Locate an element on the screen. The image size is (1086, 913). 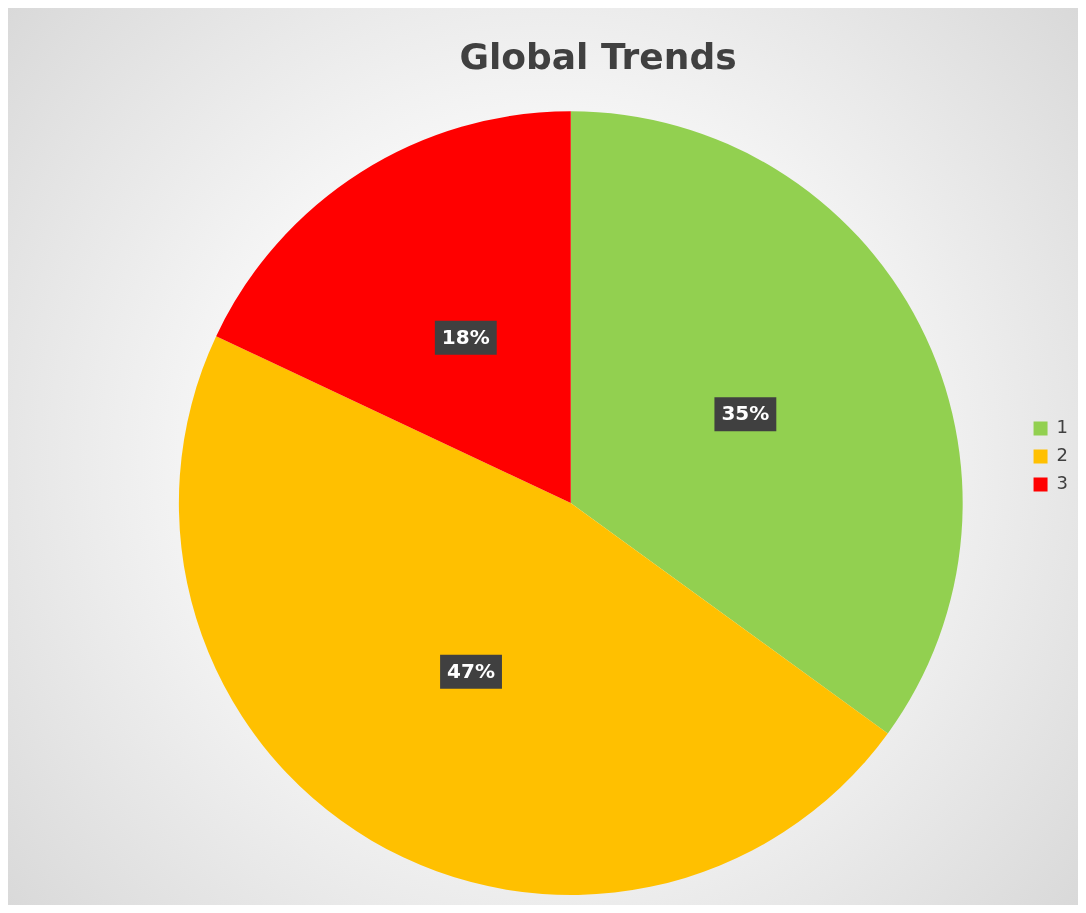
legend-label: 1 is located at coordinates (1062, 427).